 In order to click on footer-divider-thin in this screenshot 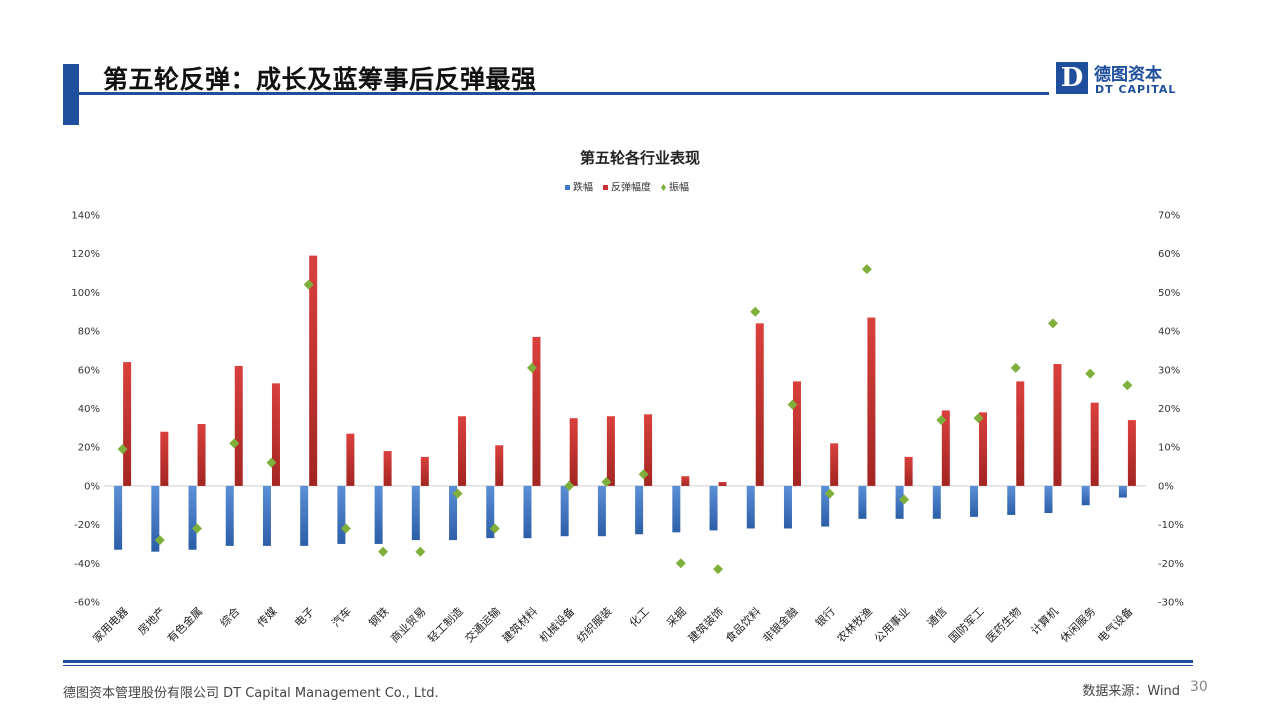, I will do `click(628, 665)`.